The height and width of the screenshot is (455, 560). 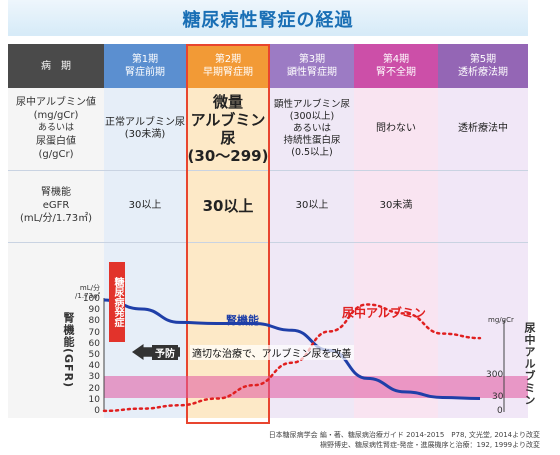 What do you see at coordinates (94, 377) in the screenshot?
I see `left-tick: 30` at bounding box center [94, 377].